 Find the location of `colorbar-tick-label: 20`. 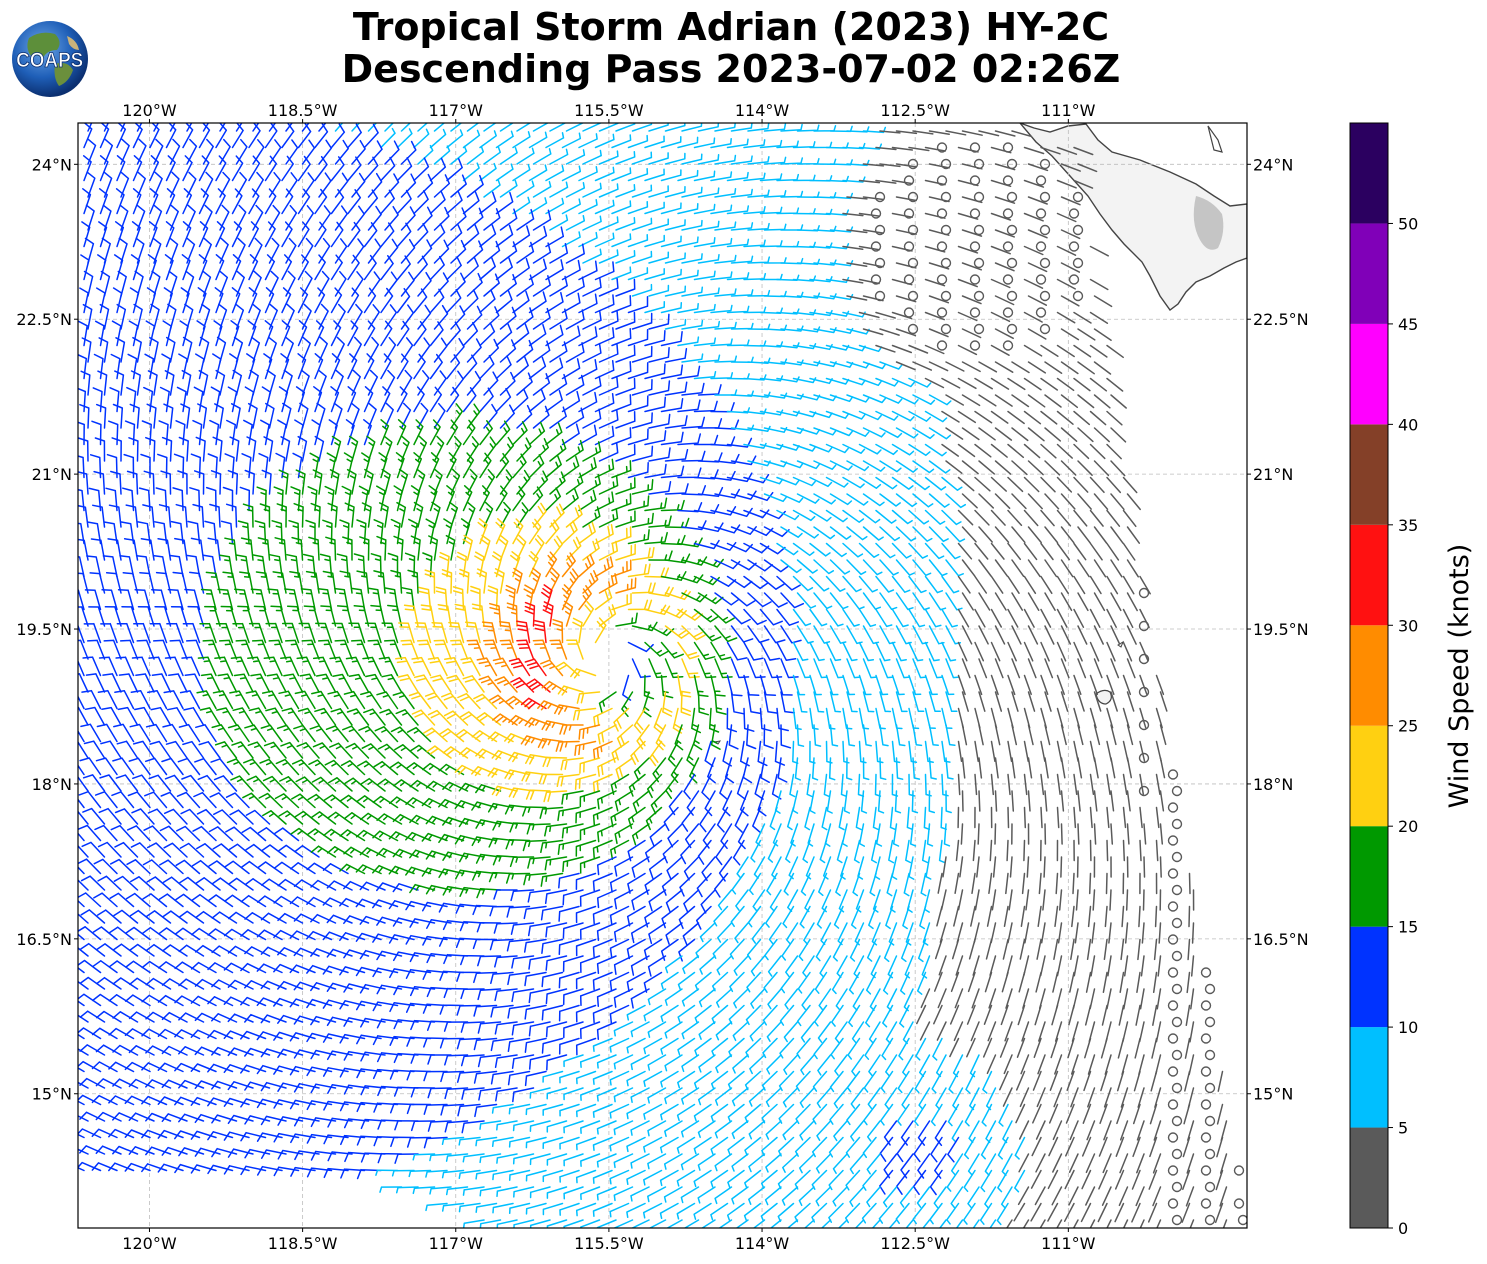

colorbar-tick-label: 20 is located at coordinates (1408, 826).